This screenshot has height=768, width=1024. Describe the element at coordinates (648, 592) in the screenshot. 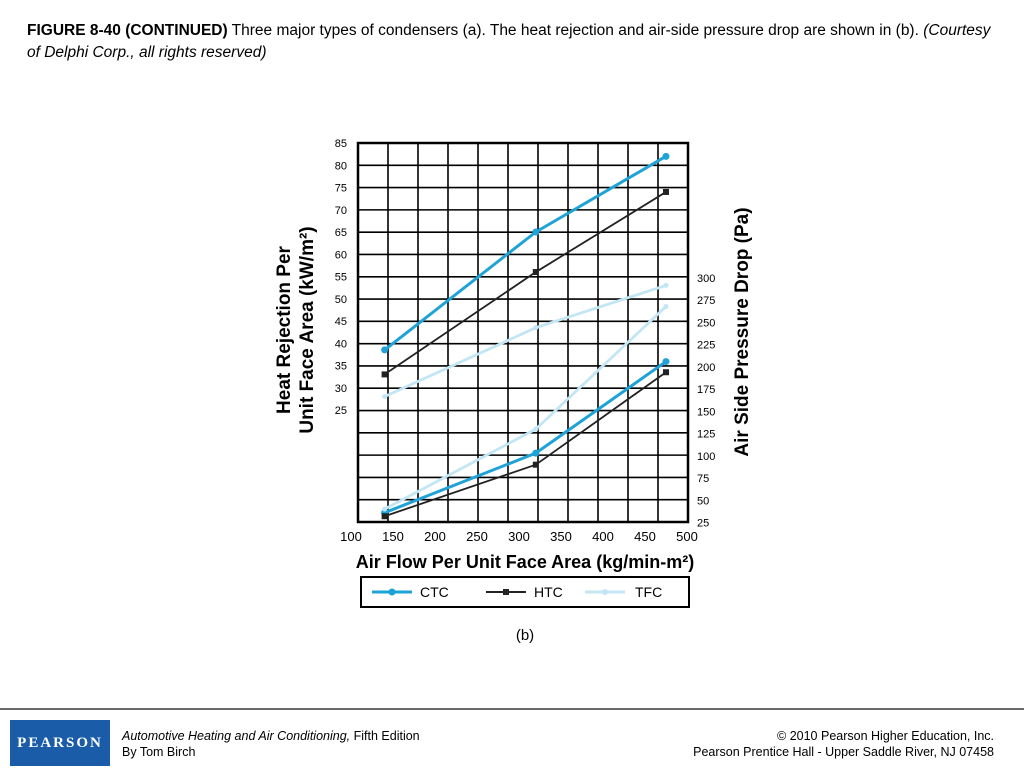

I see `legend-label-tfc: TFC` at that location.